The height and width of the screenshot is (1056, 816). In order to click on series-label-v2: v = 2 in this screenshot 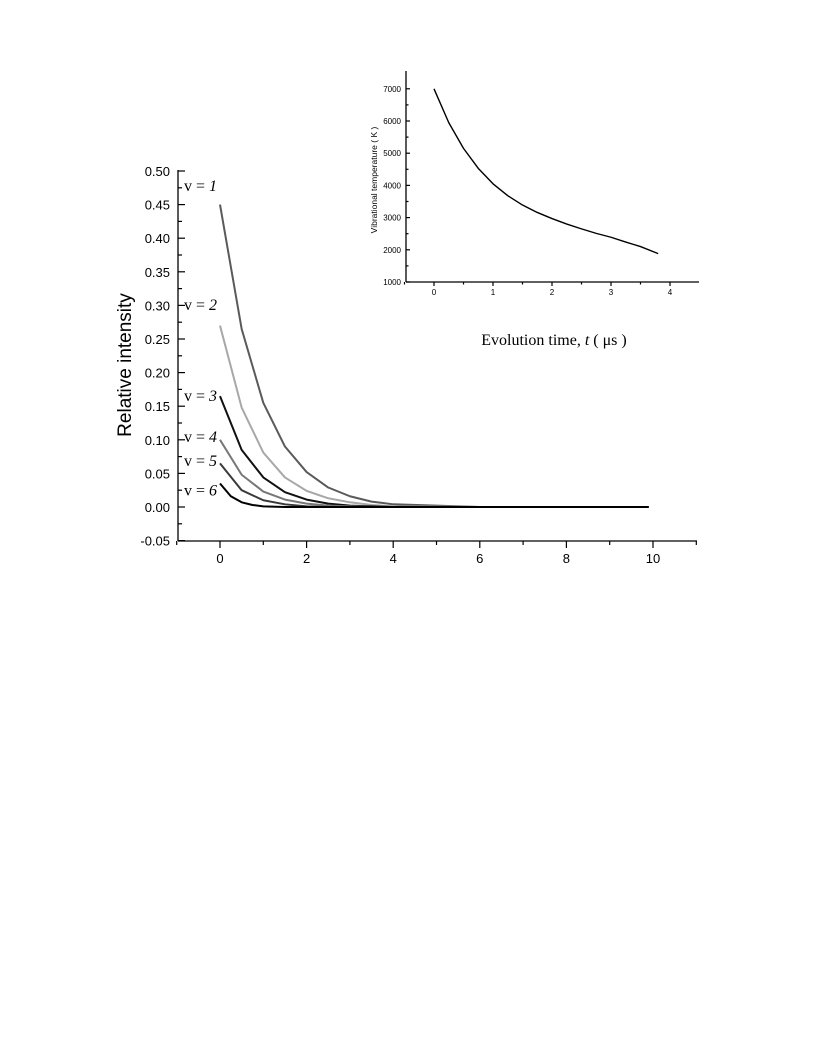, I will do `click(200, 305)`.